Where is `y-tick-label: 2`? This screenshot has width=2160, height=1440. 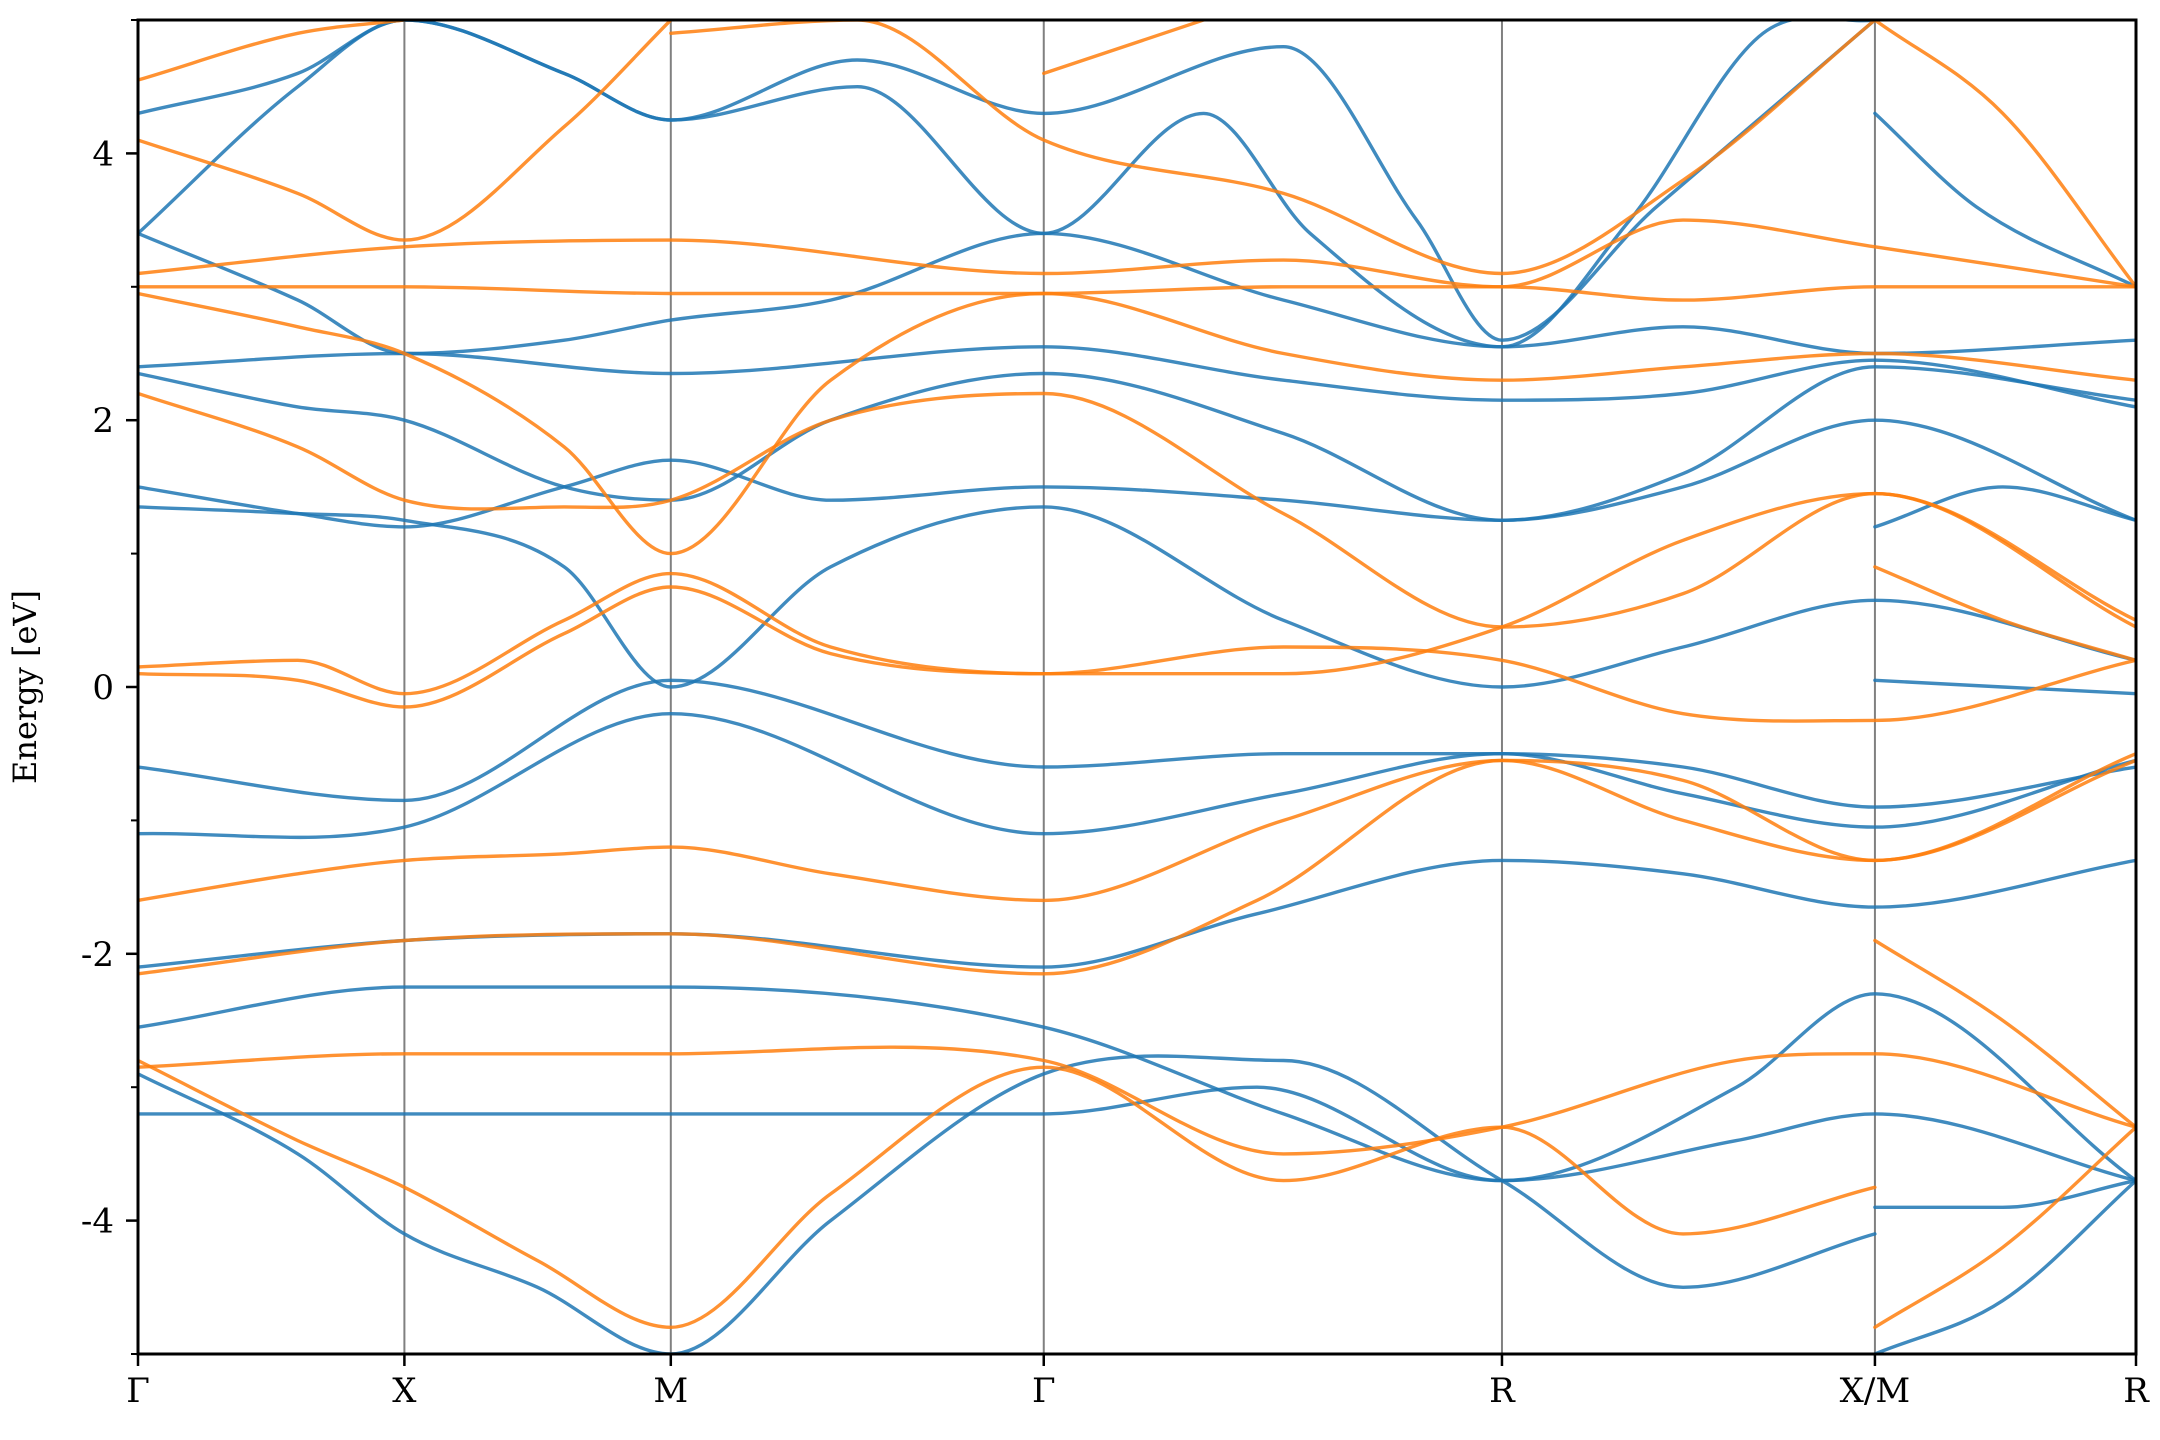 y-tick-label: 2 is located at coordinates (103, 421).